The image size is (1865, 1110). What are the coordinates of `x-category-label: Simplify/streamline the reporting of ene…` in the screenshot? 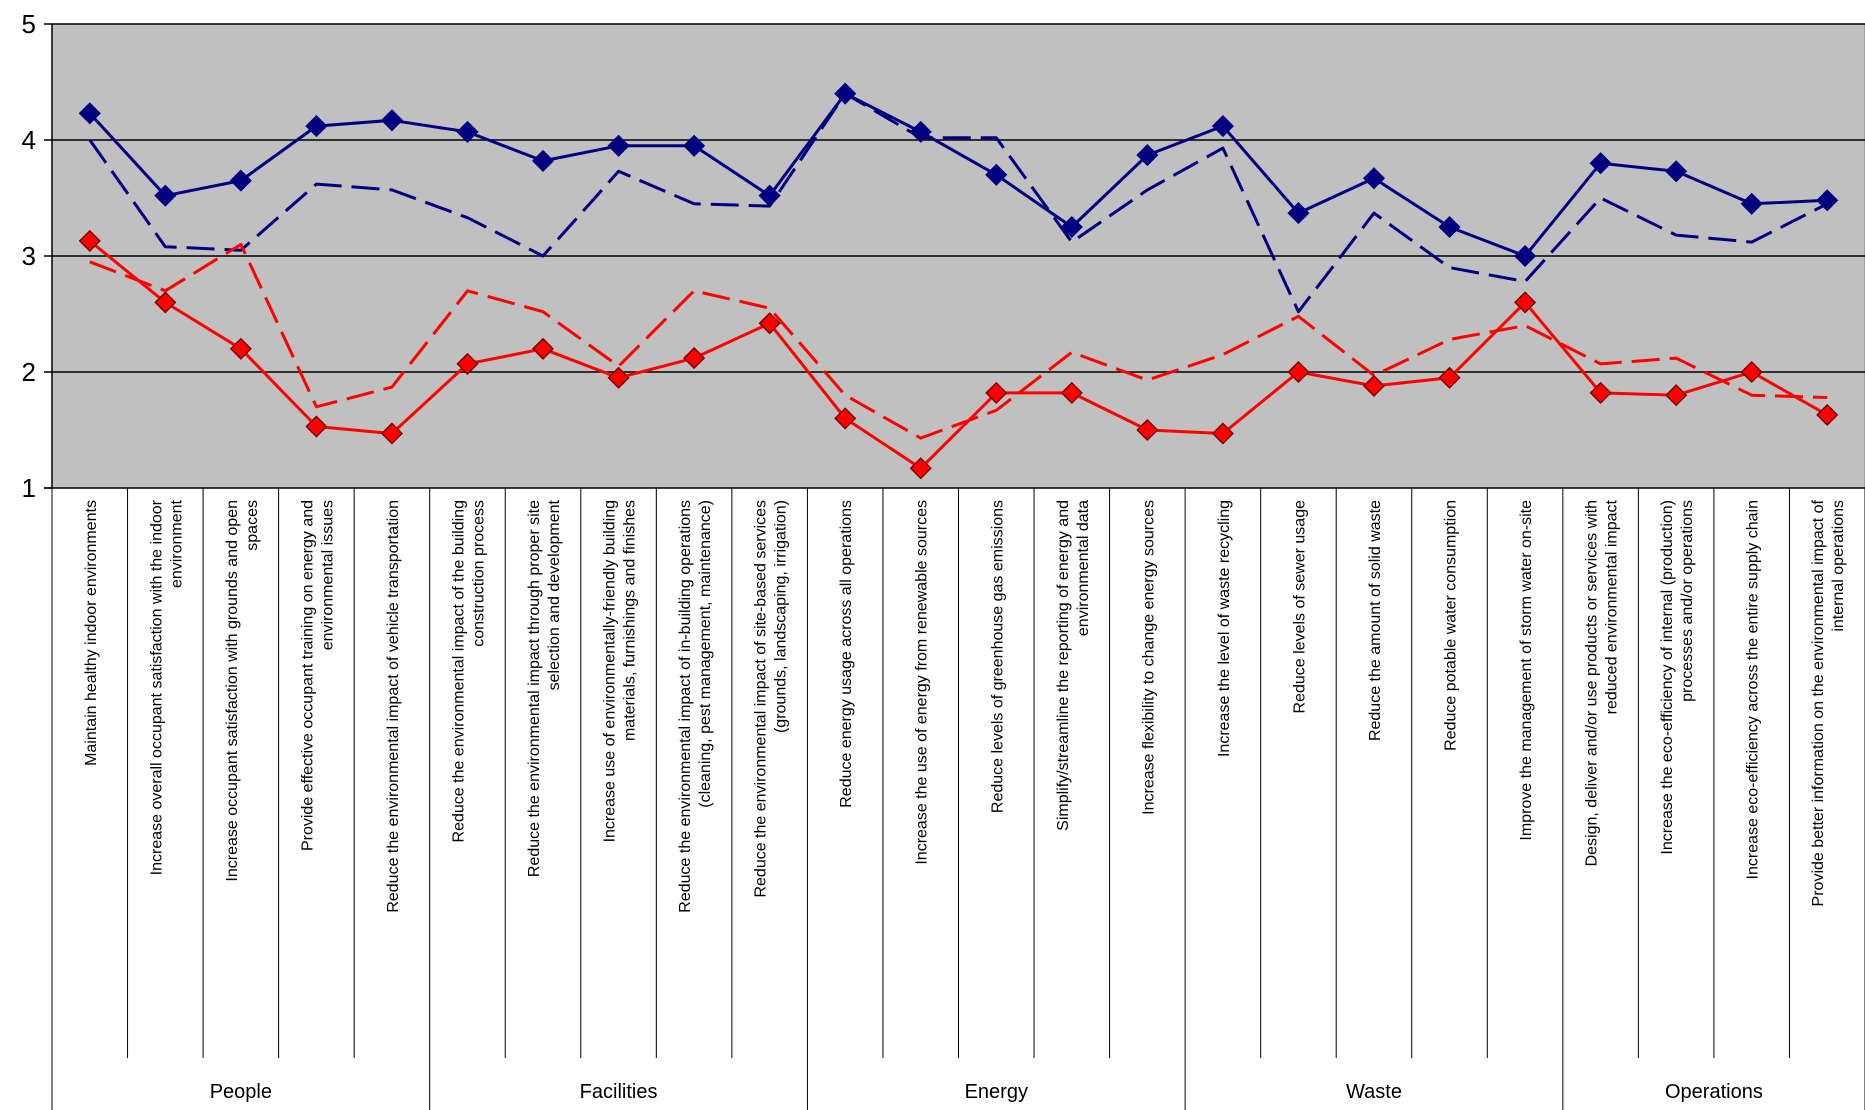 It's located at (1063, 665).